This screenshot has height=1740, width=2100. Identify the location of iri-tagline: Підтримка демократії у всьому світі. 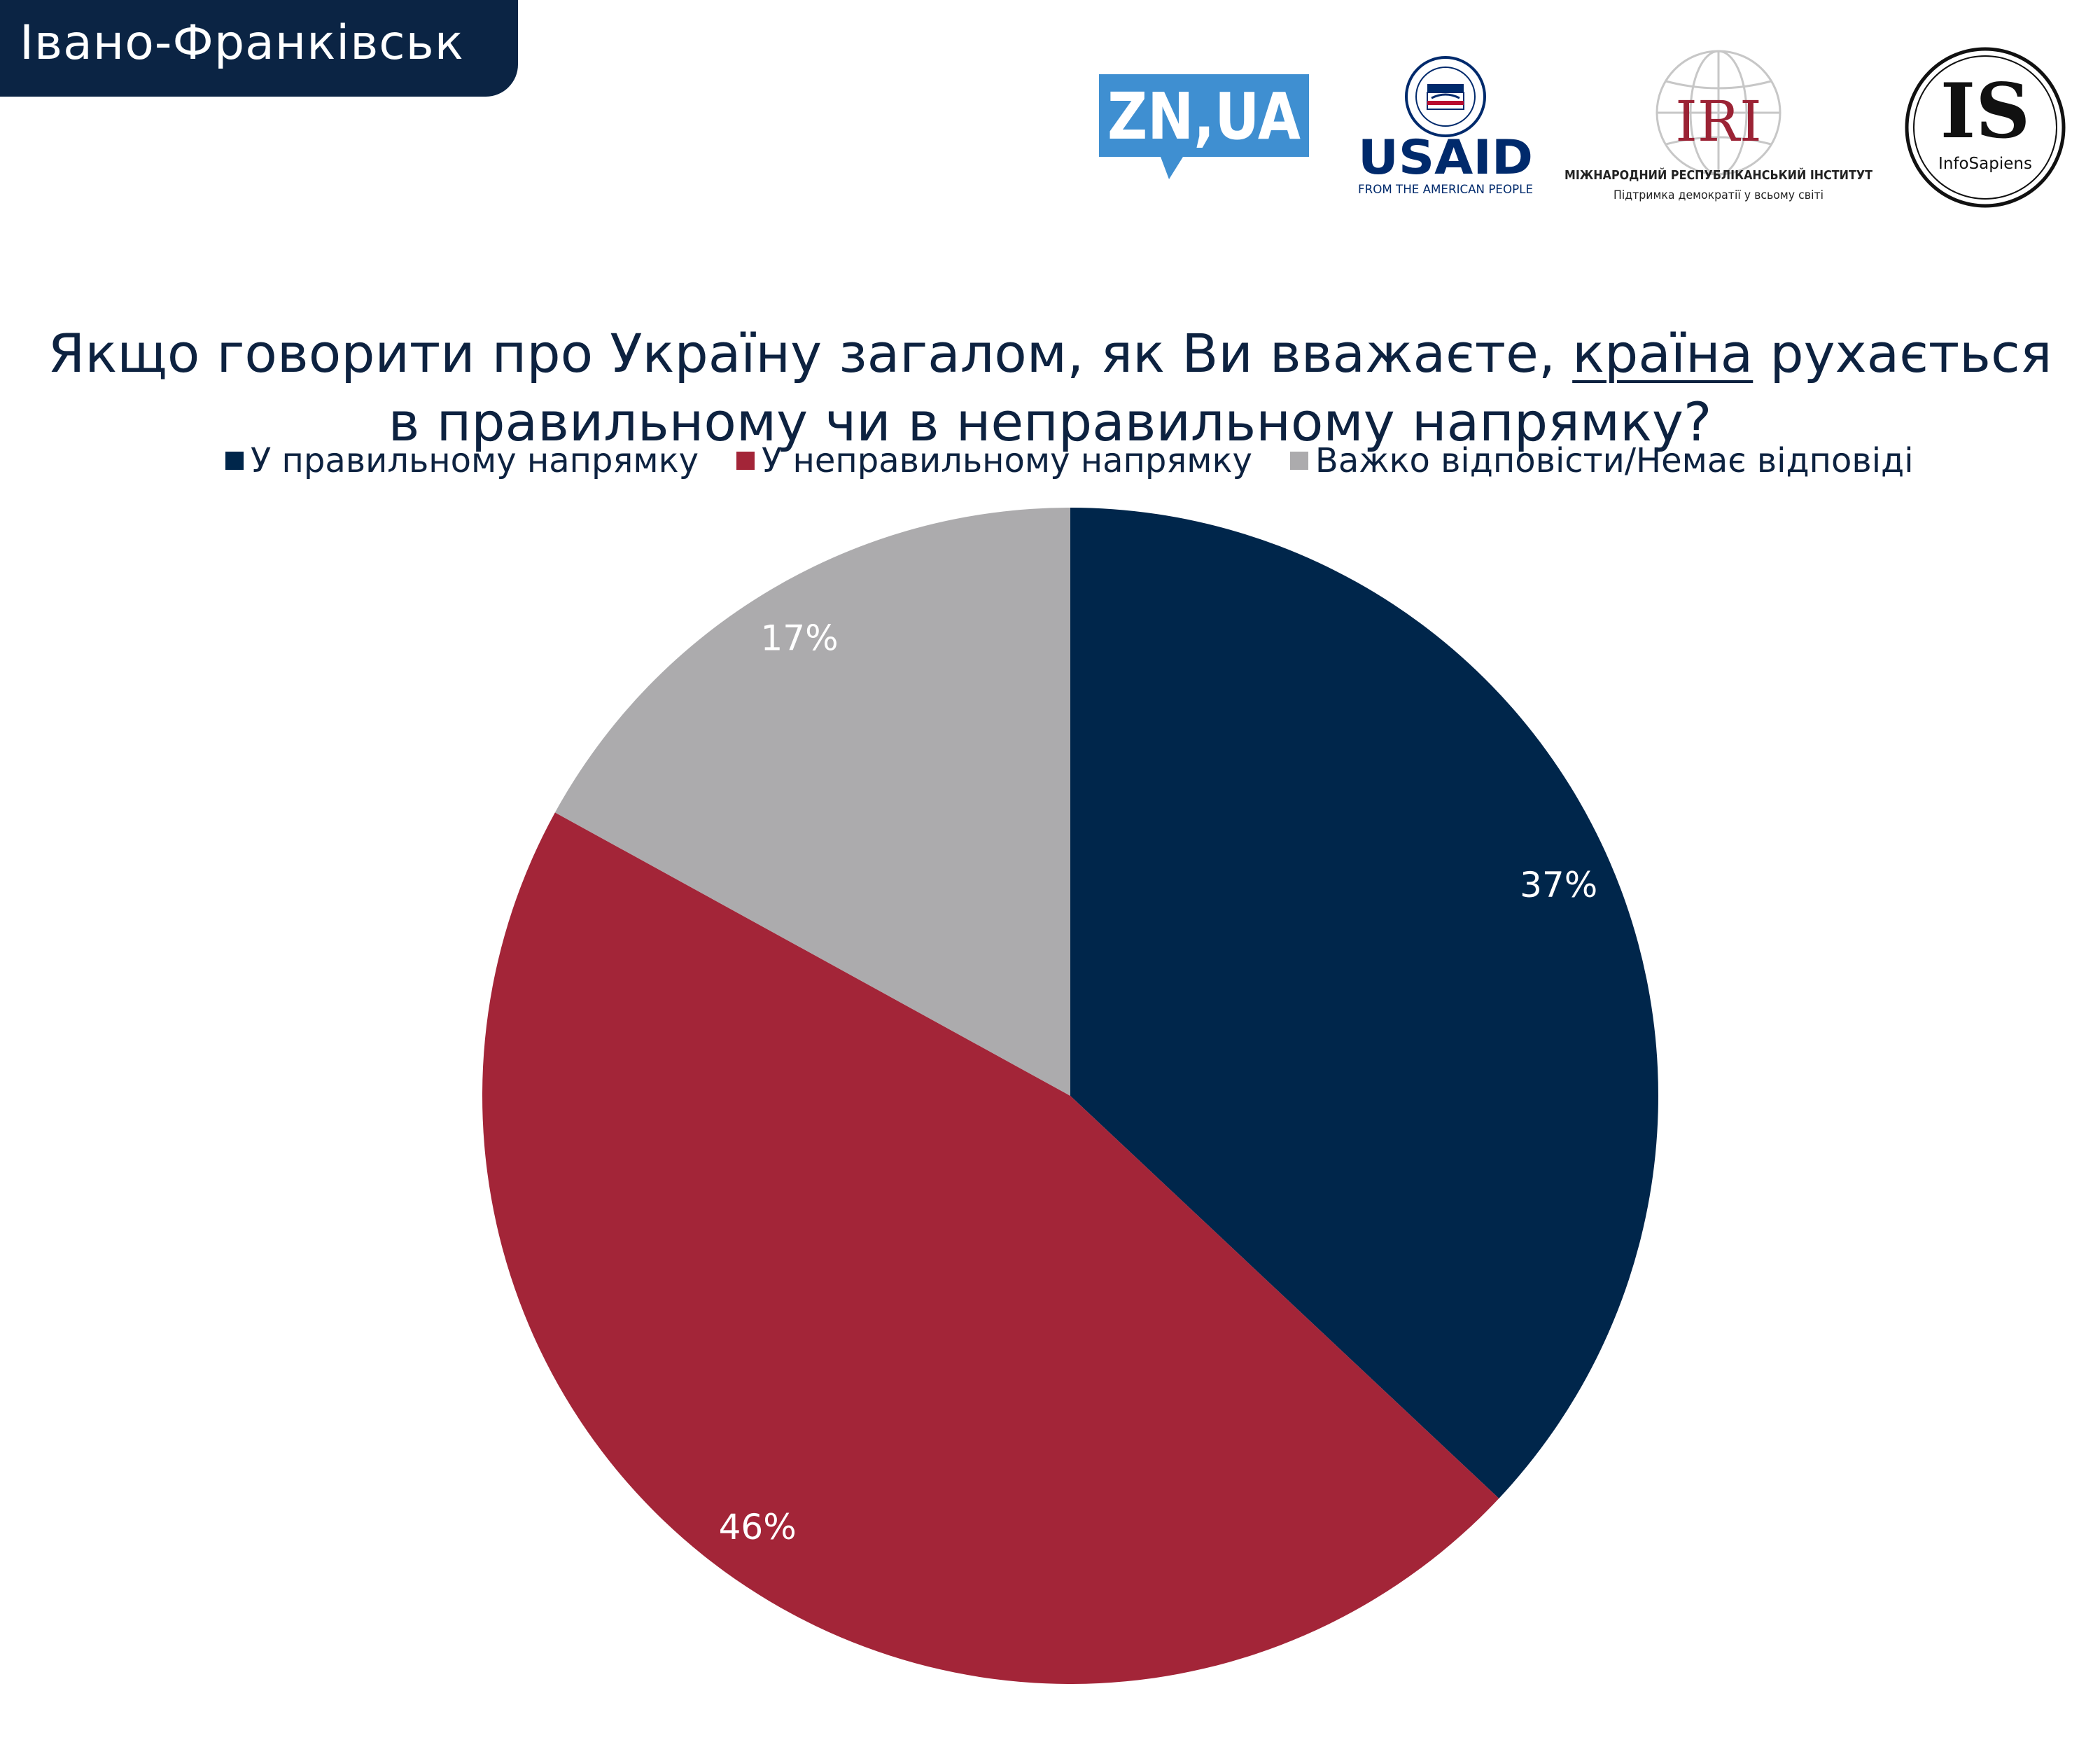
(1718, 195).